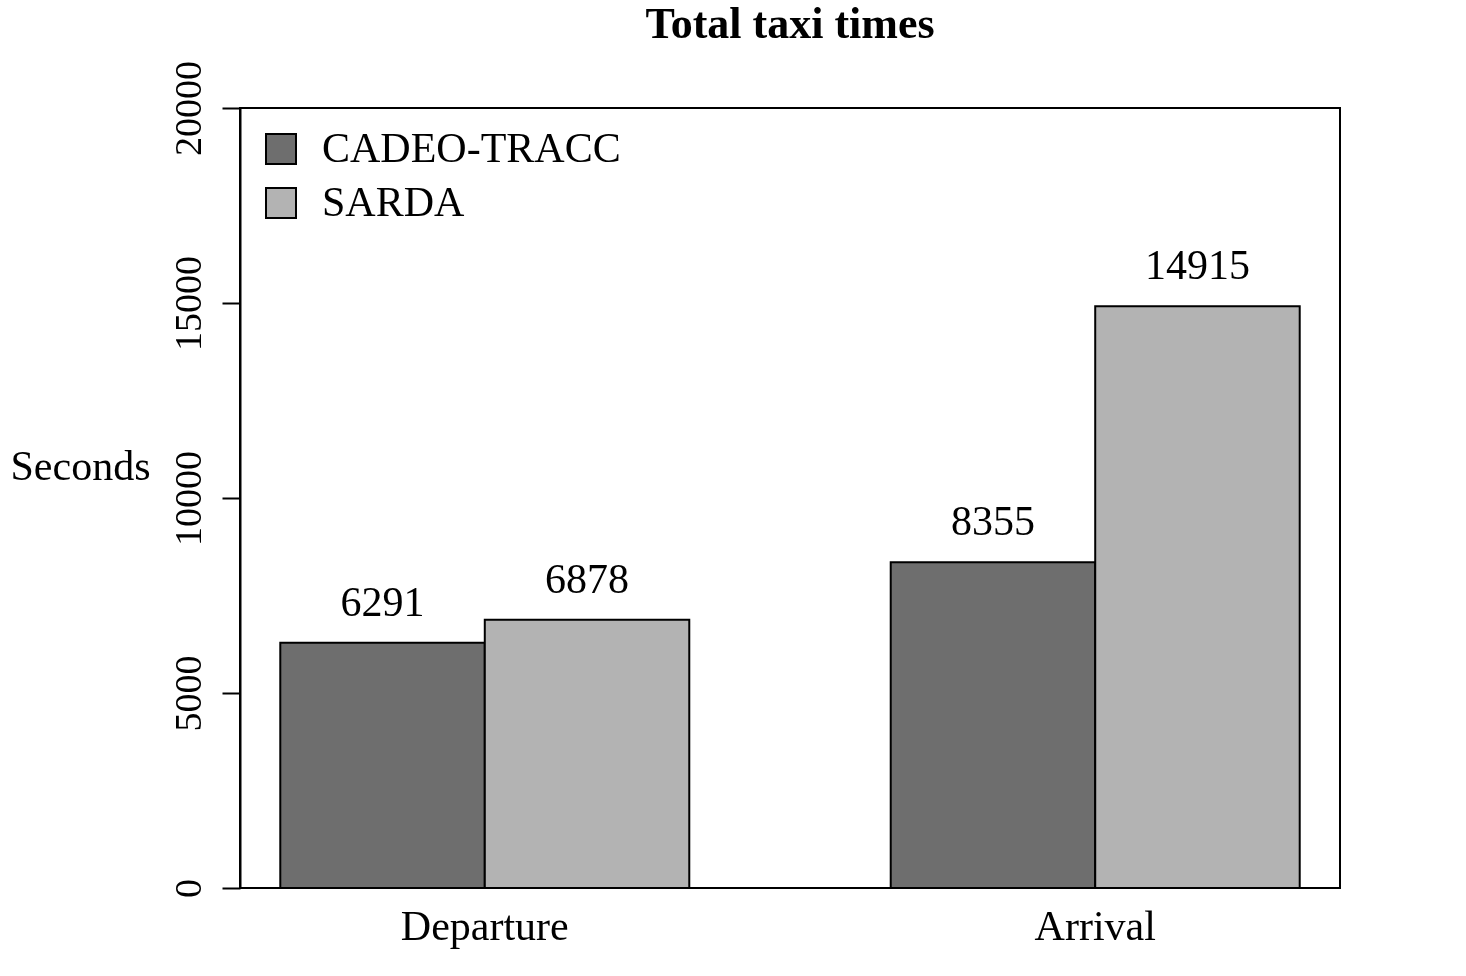 The image size is (1466, 976). I want to click on x-tick-label: Arrival, so click(1095, 925).